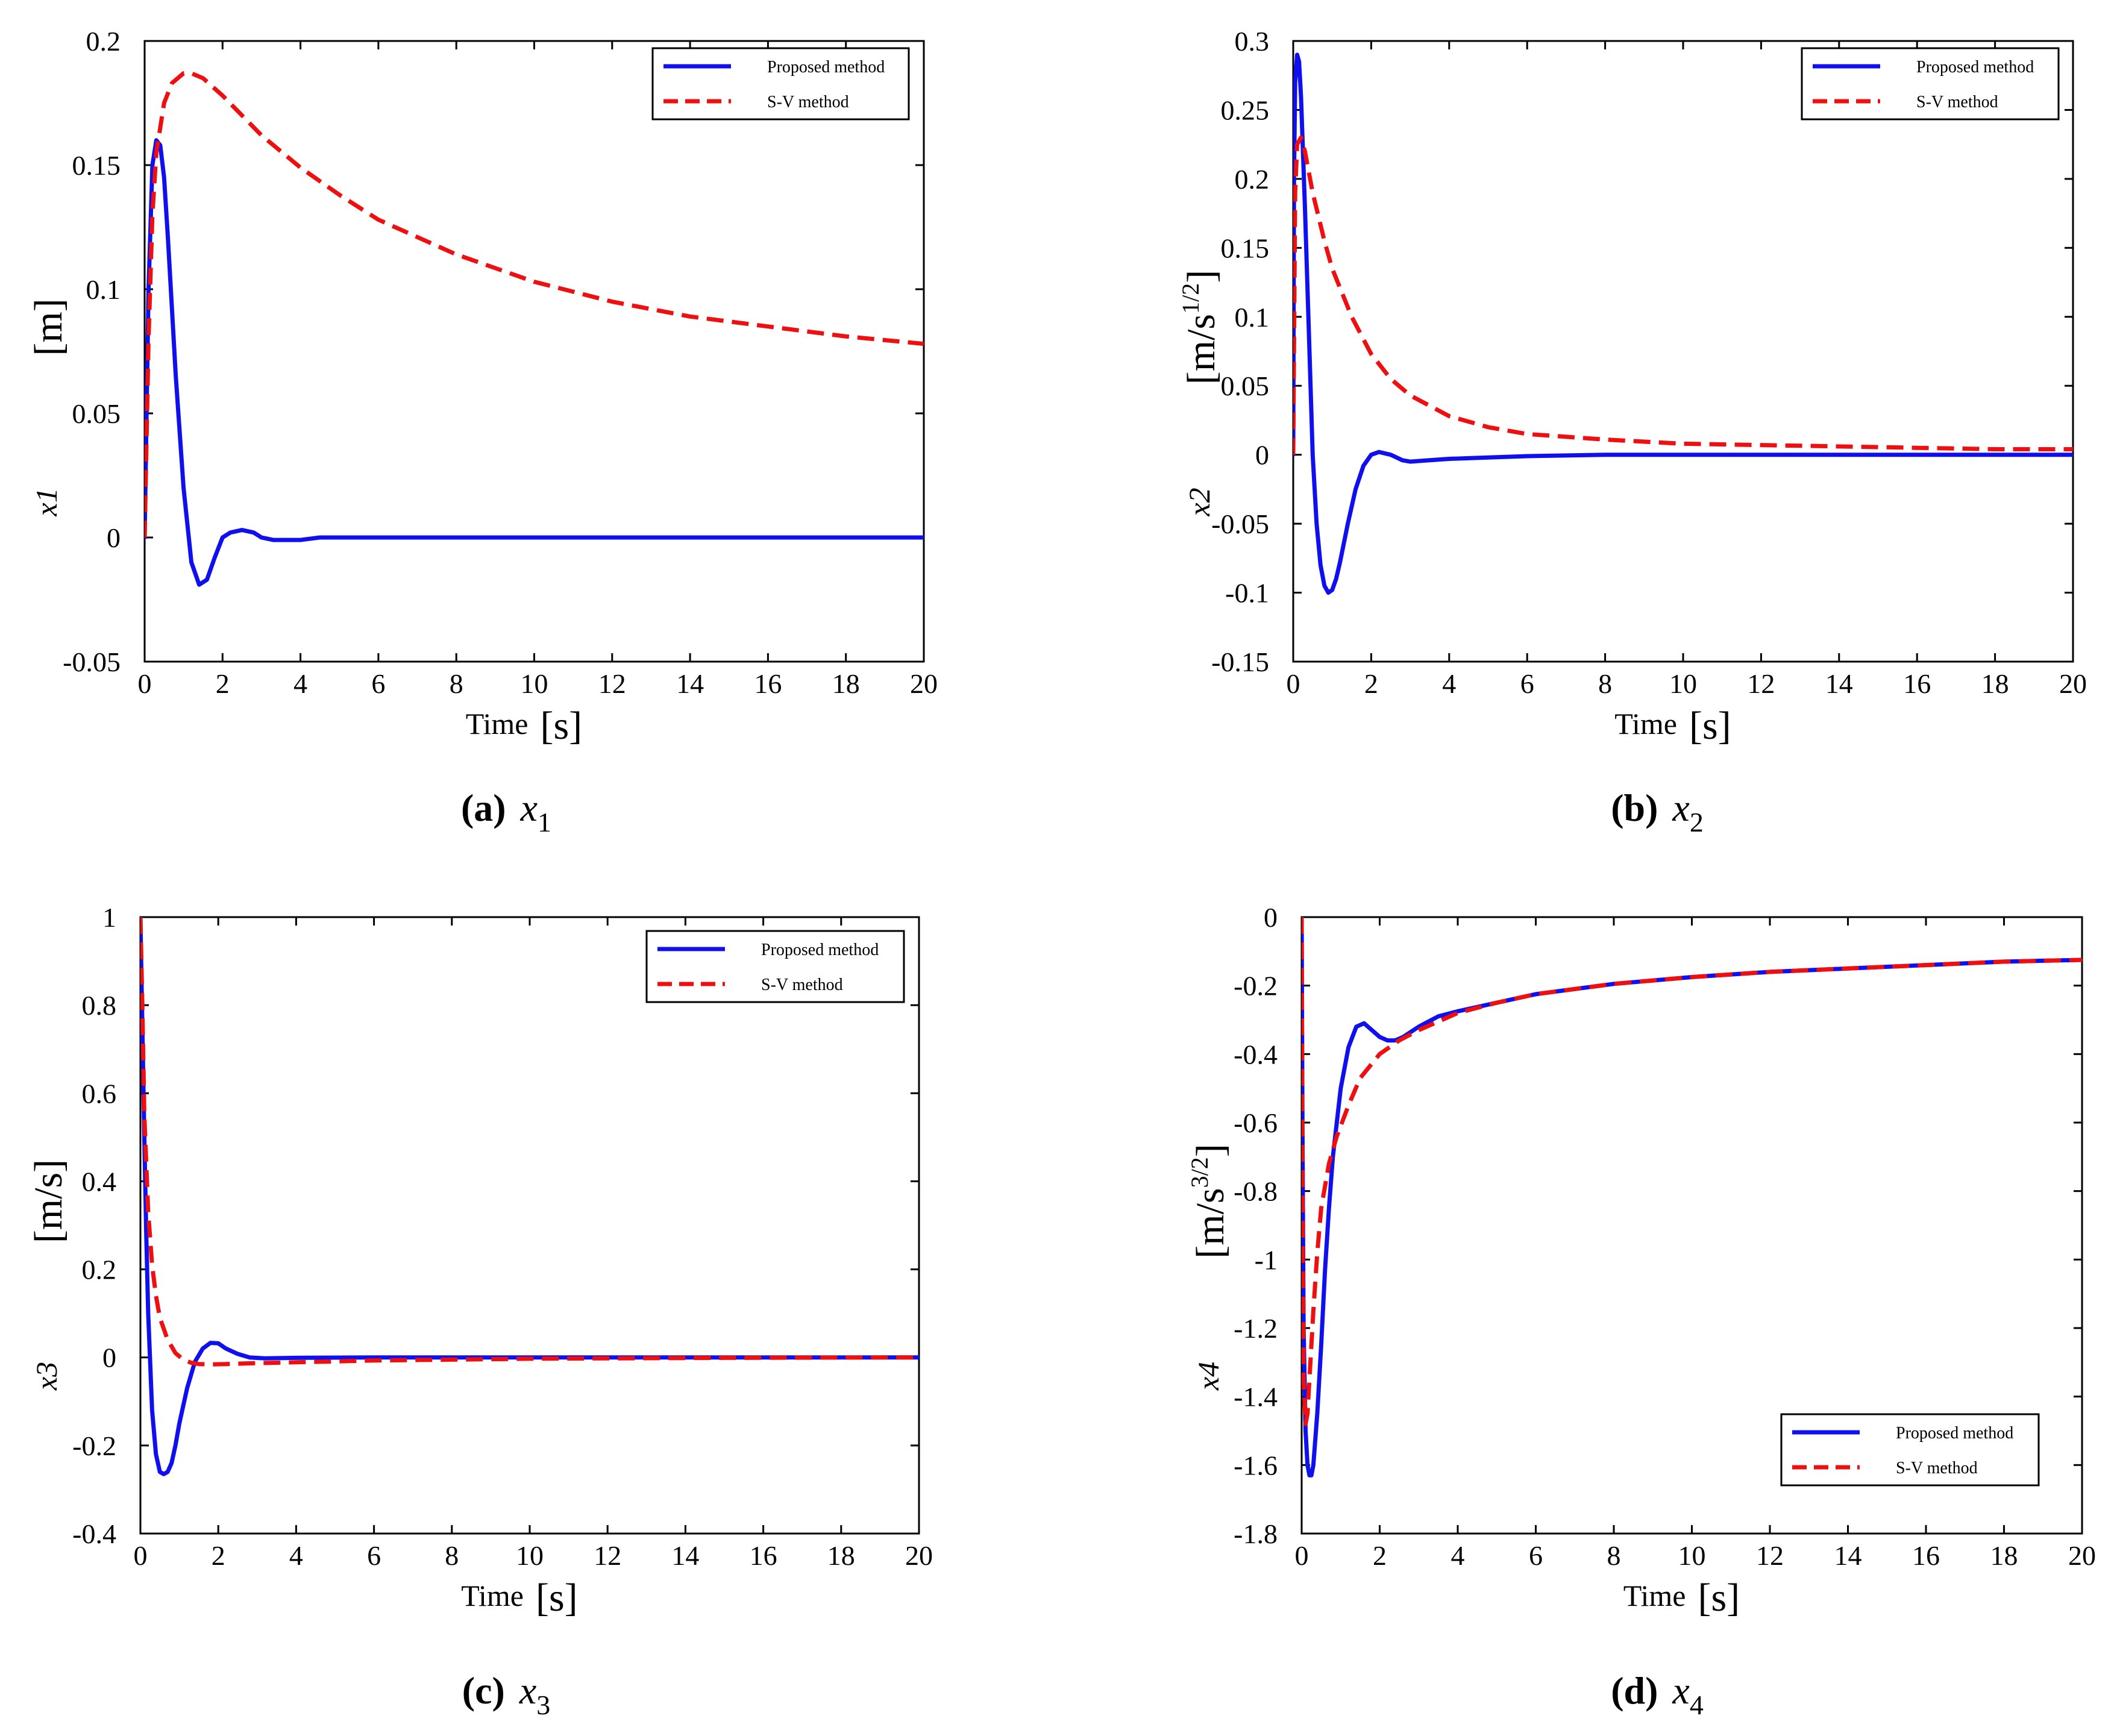 The image size is (2117, 1736). What do you see at coordinates (1256, 1397) in the screenshot?
I see `y-tick-label: -1.4` at bounding box center [1256, 1397].